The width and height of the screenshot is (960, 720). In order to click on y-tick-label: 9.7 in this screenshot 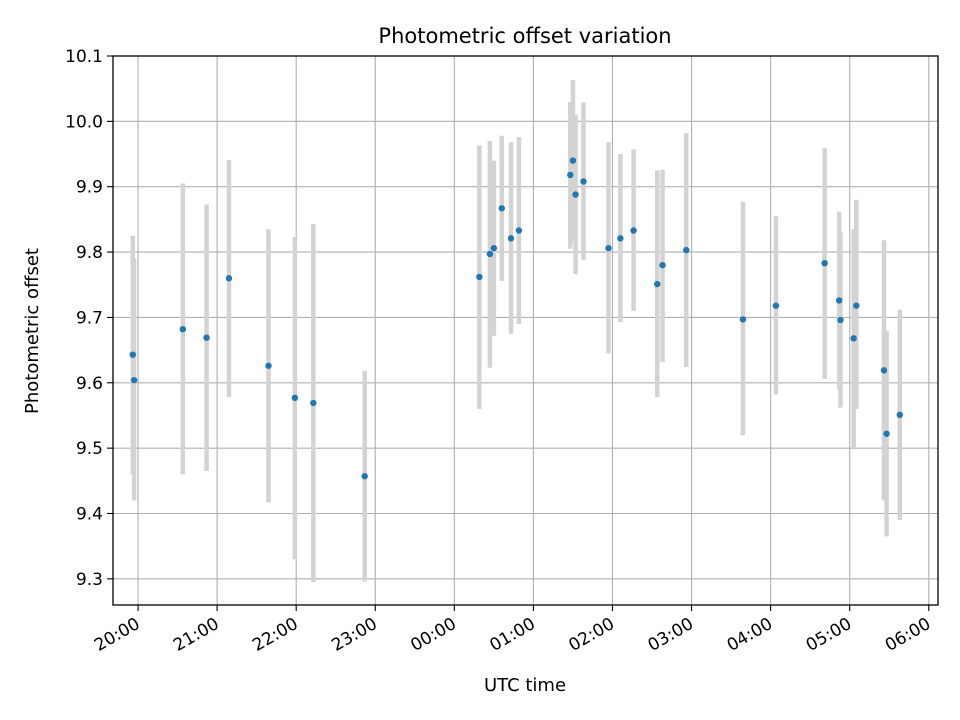, I will do `click(89, 318)`.